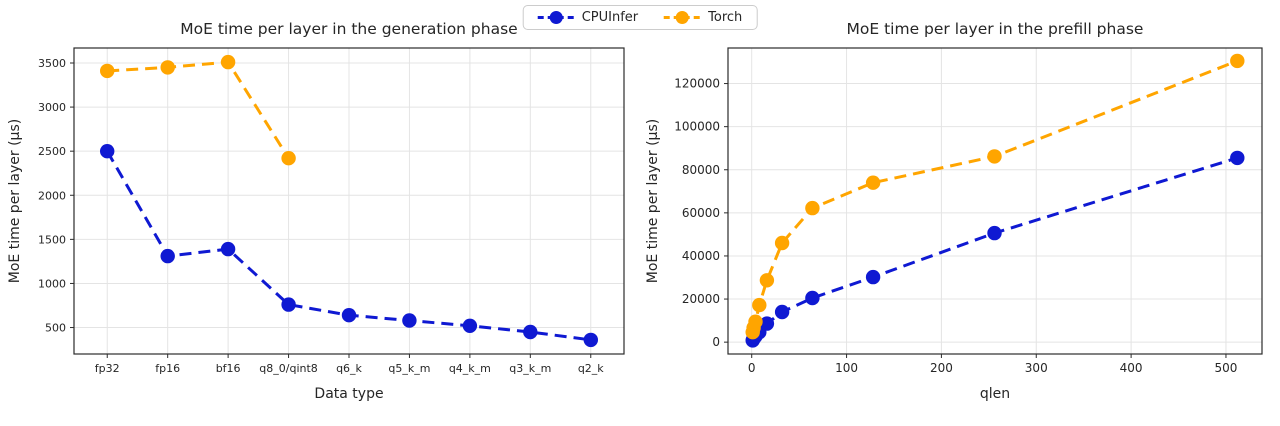 The image size is (1280, 426). Describe the element at coordinates (349, 368) in the screenshot. I see `svg-text: q6_k` at that location.